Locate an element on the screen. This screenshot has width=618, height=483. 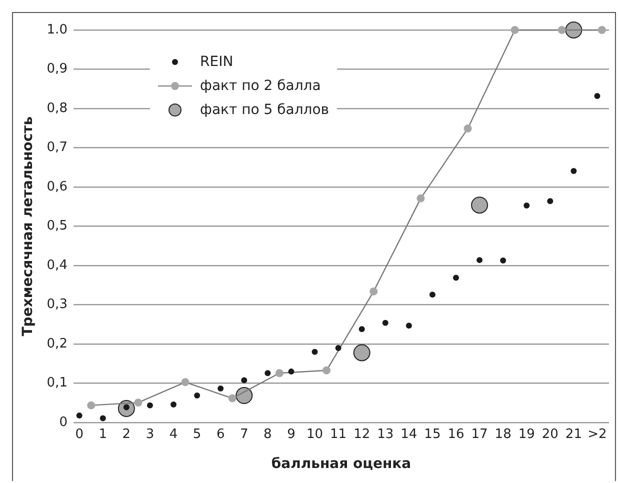
legend-label: REIN is located at coordinates (217, 62).